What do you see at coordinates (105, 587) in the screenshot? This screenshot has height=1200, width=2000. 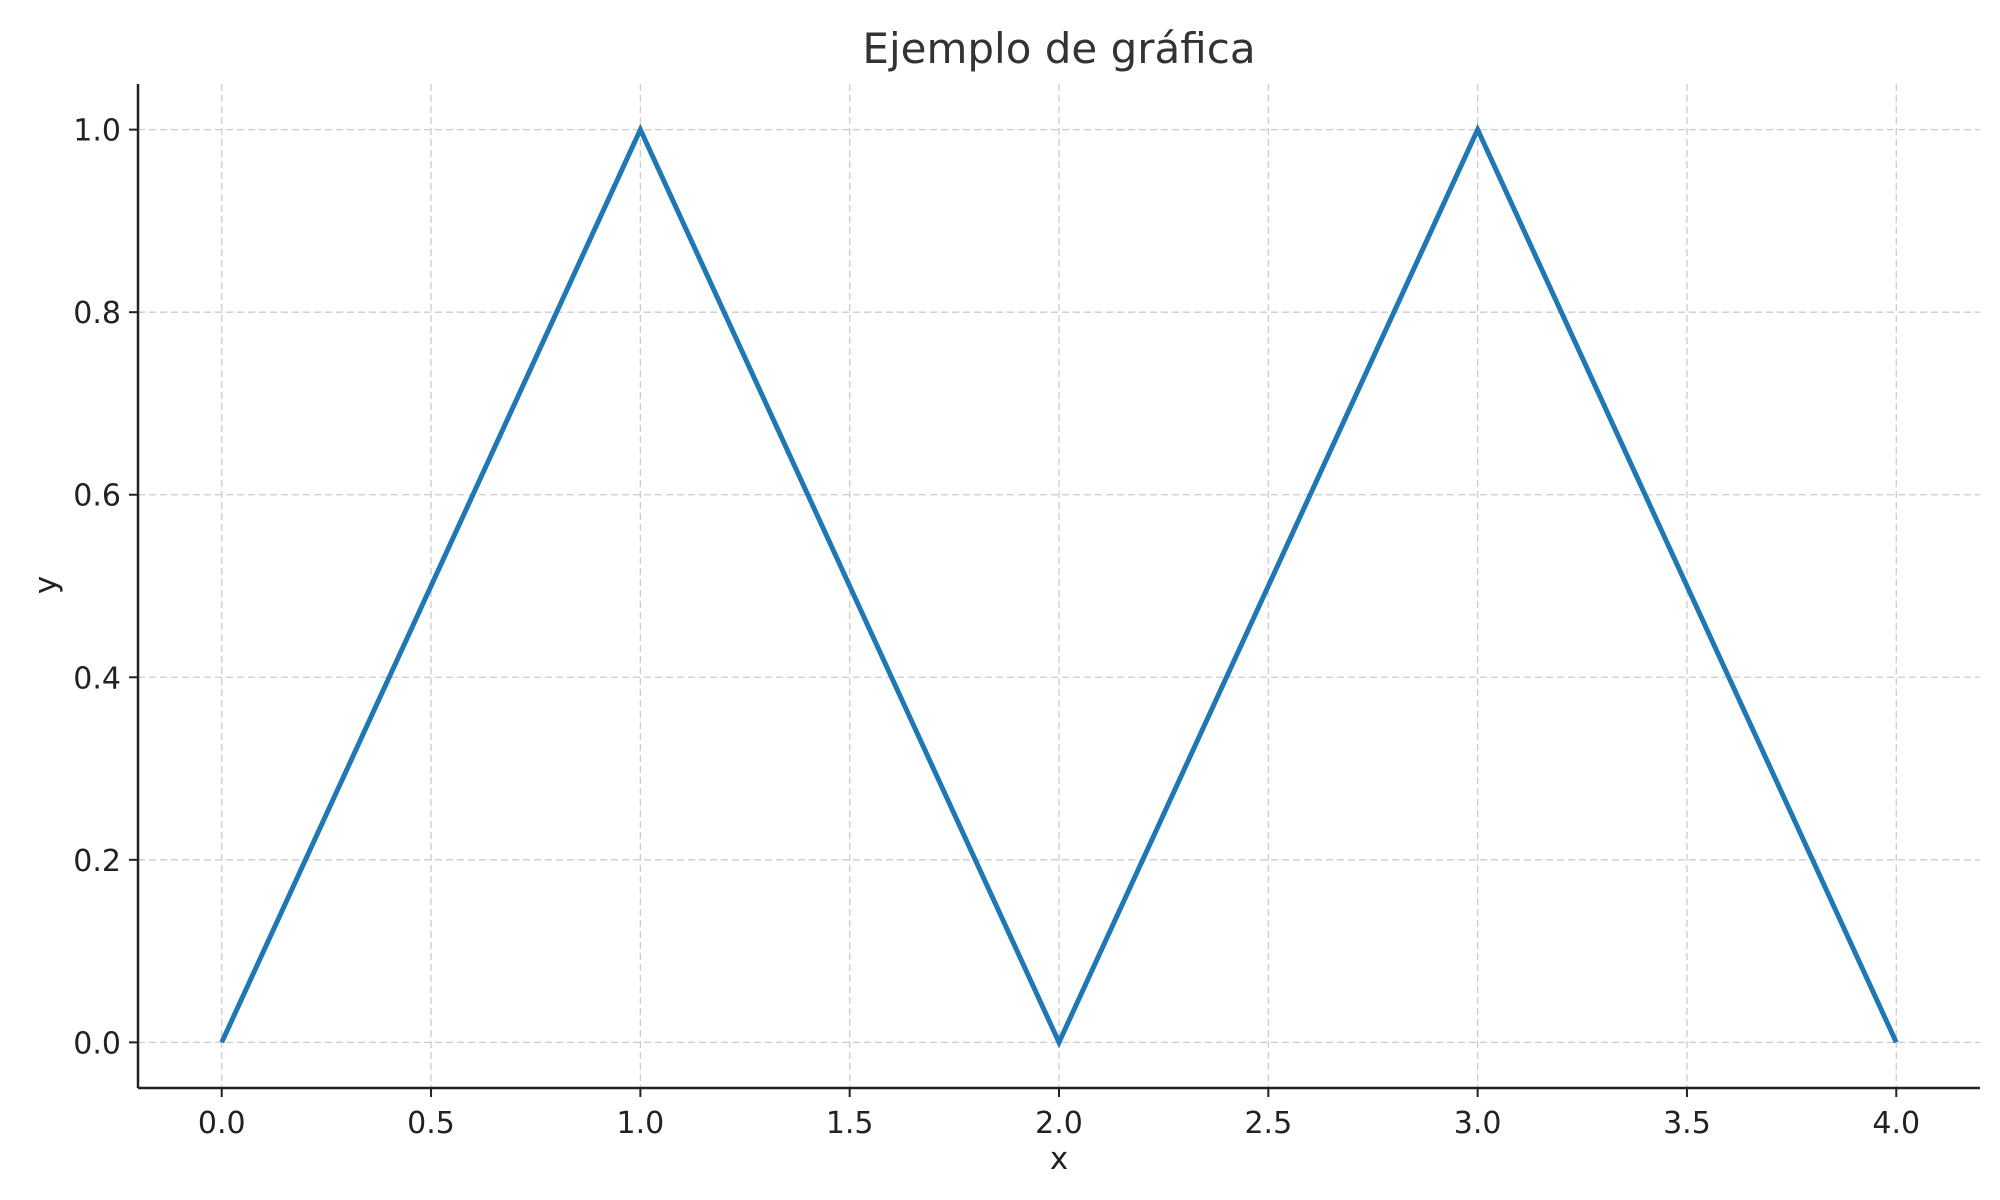 I see `y-axis: 0.0 0.2 0.4 0.6 0.8 1.0` at bounding box center [105, 587].